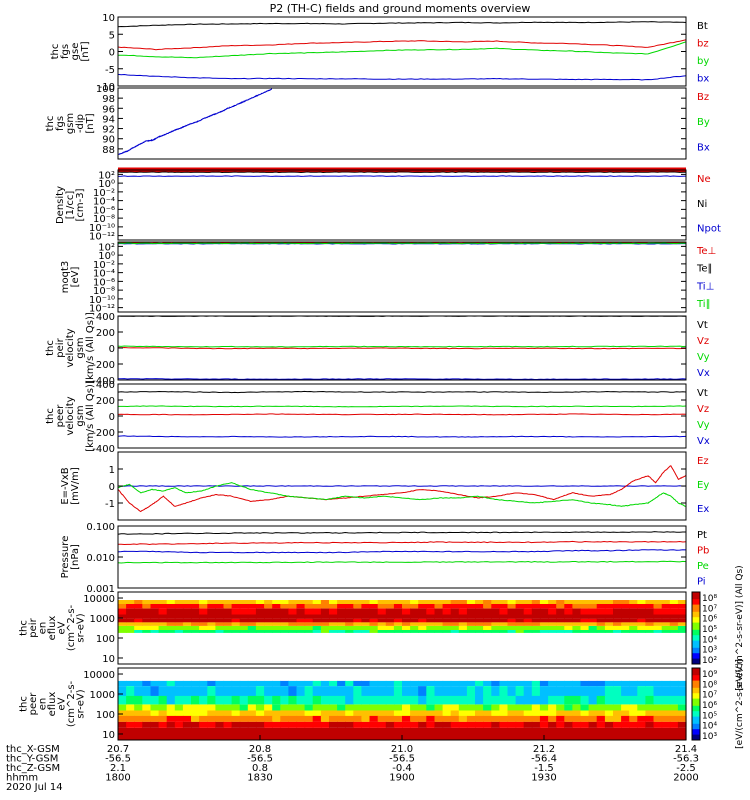  I want to click on ylabel-line: fgs, so click(65, 51).